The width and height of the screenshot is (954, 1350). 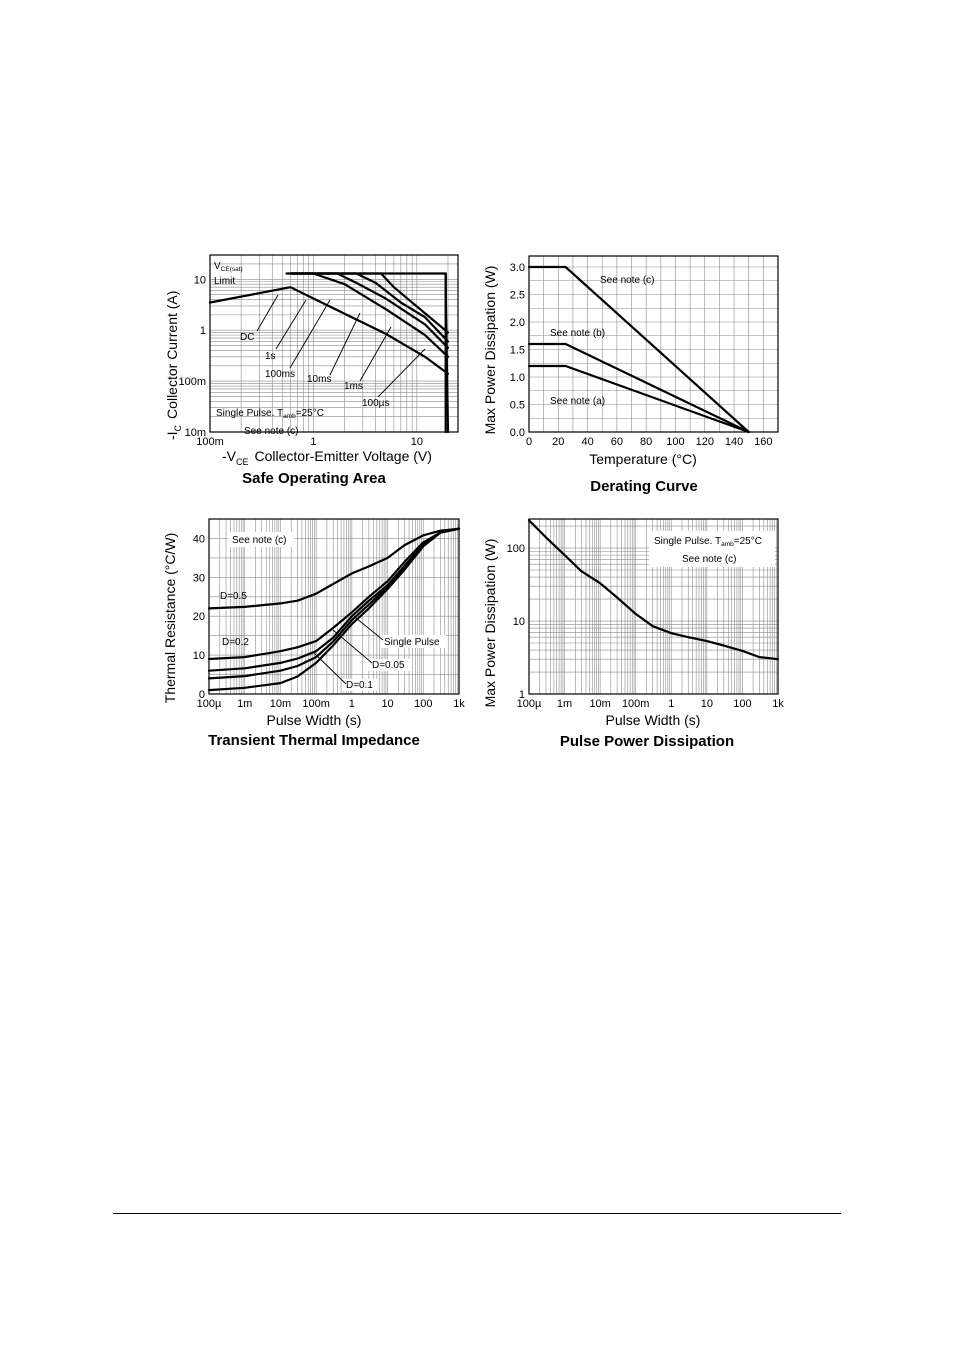 I want to click on derating-plot-frame, so click(x=653, y=344).